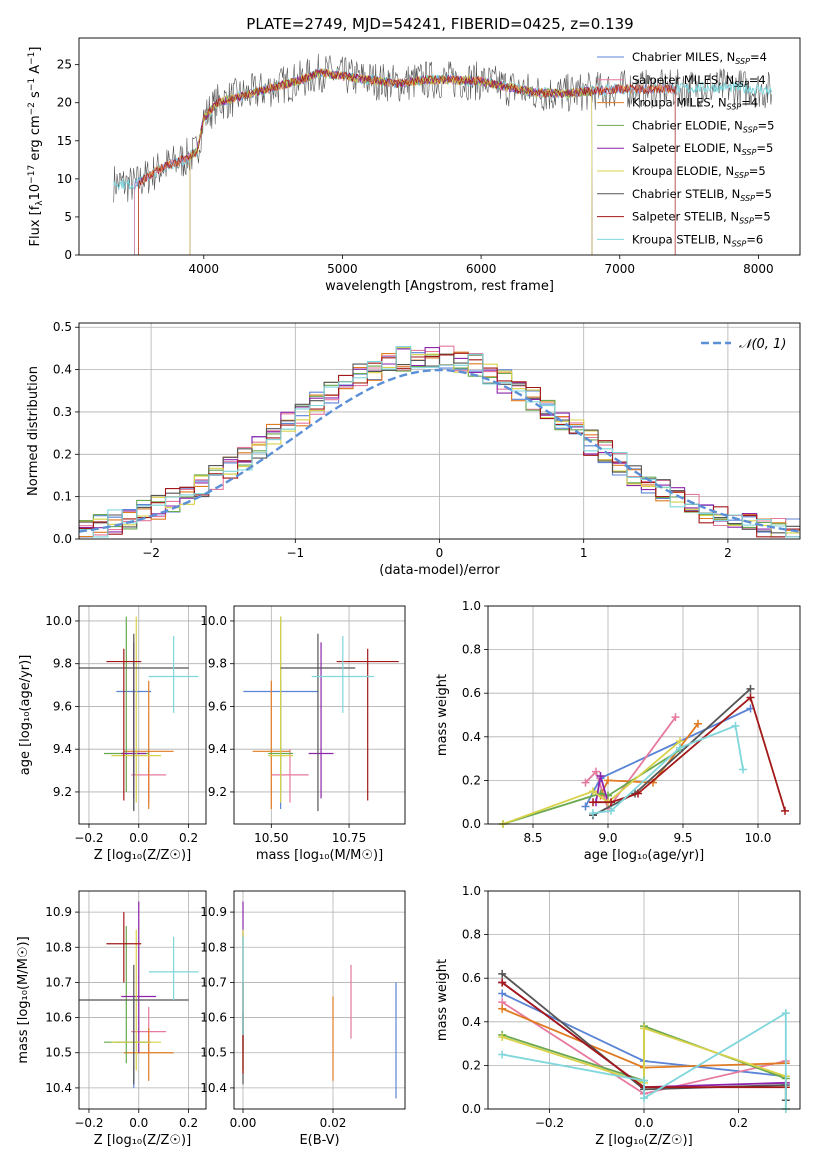 This screenshot has width=819, height=1170. I want to click on x-axis-label: (data-model)/error, so click(439, 570).